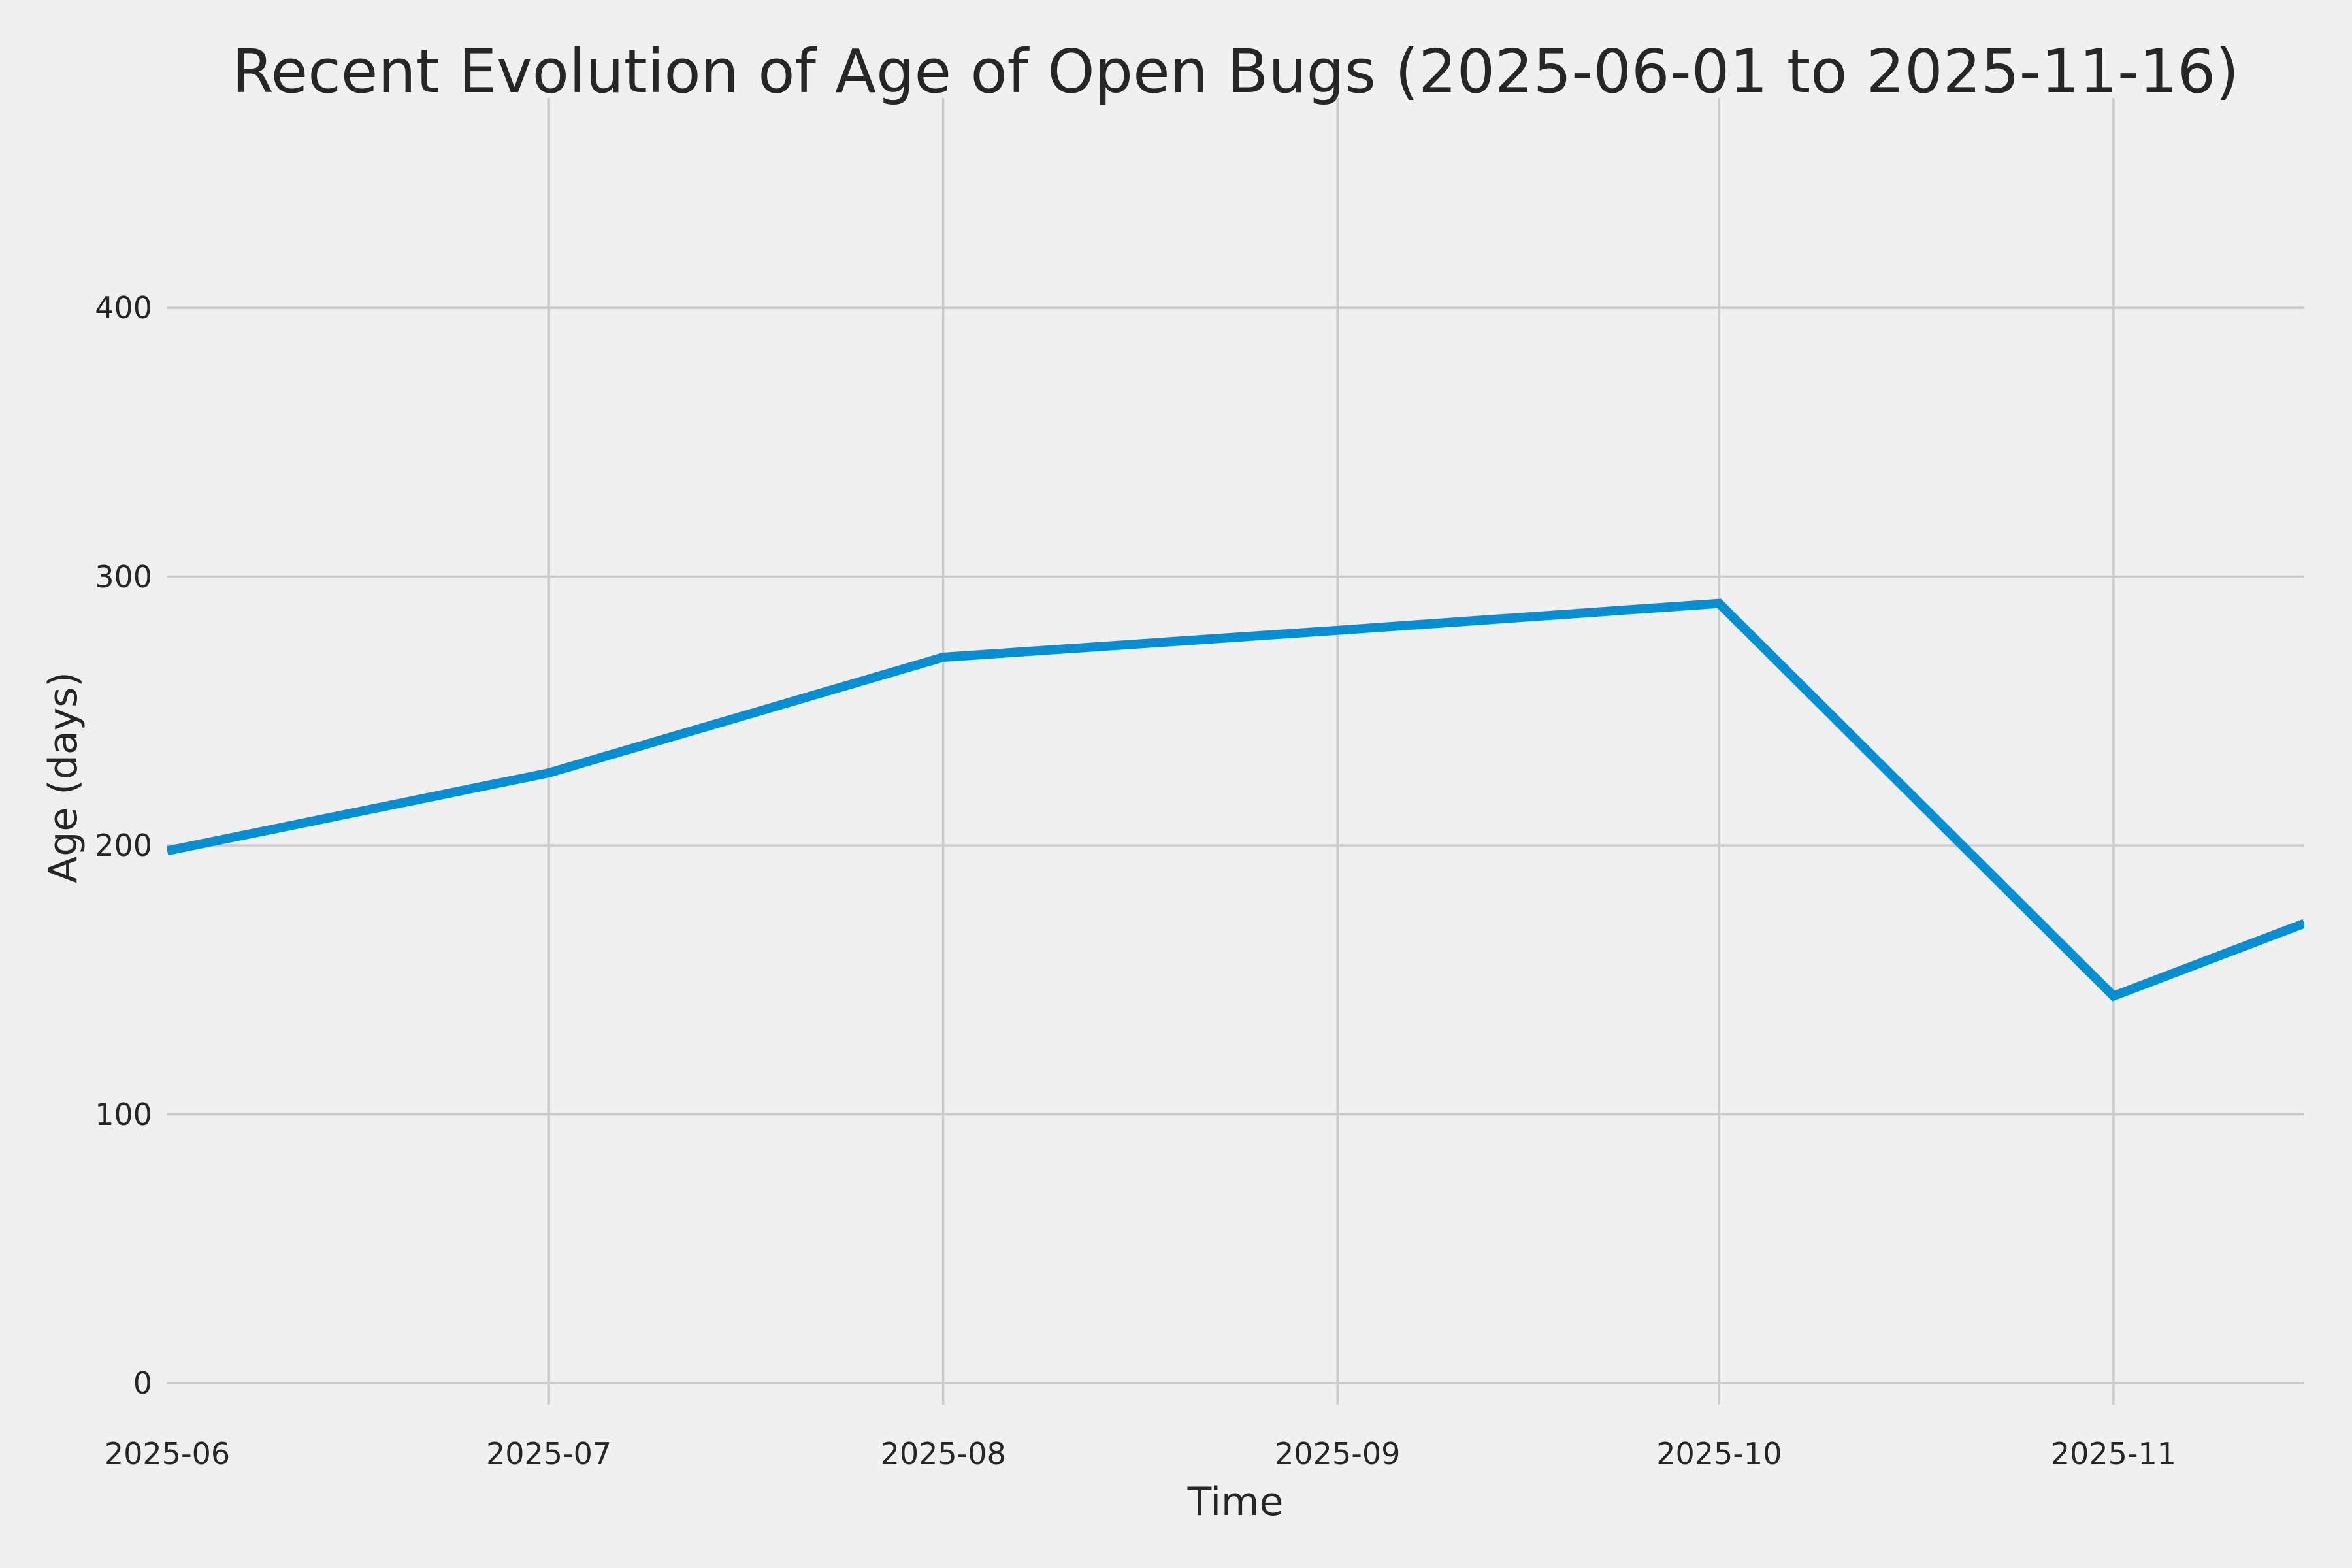  What do you see at coordinates (123, 307) in the screenshot?
I see `y-tick-label: 400` at bounding box center [123, 307].